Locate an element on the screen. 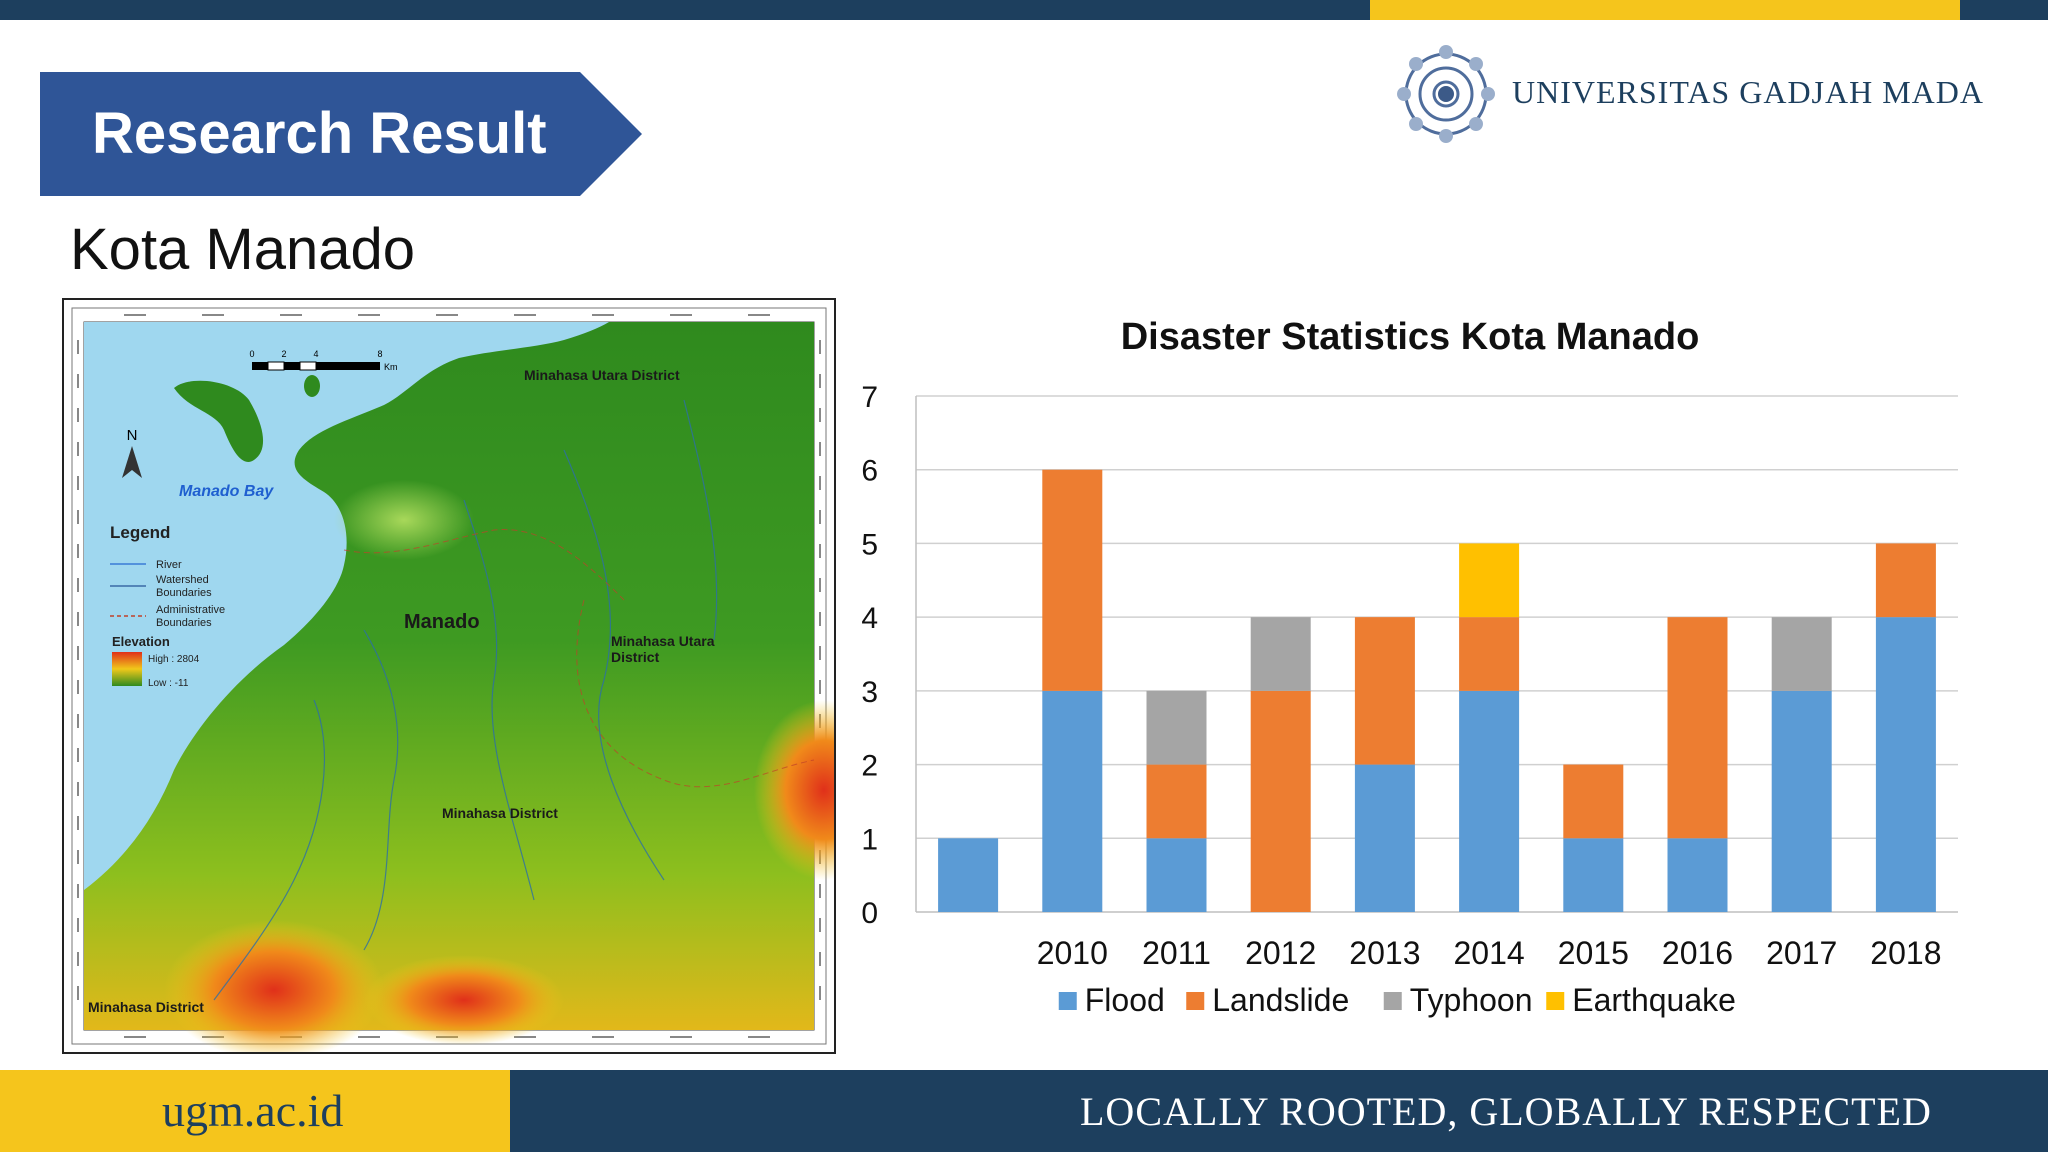  map-label-minahasa: Minahasa District is located at coordinates (500, 813).